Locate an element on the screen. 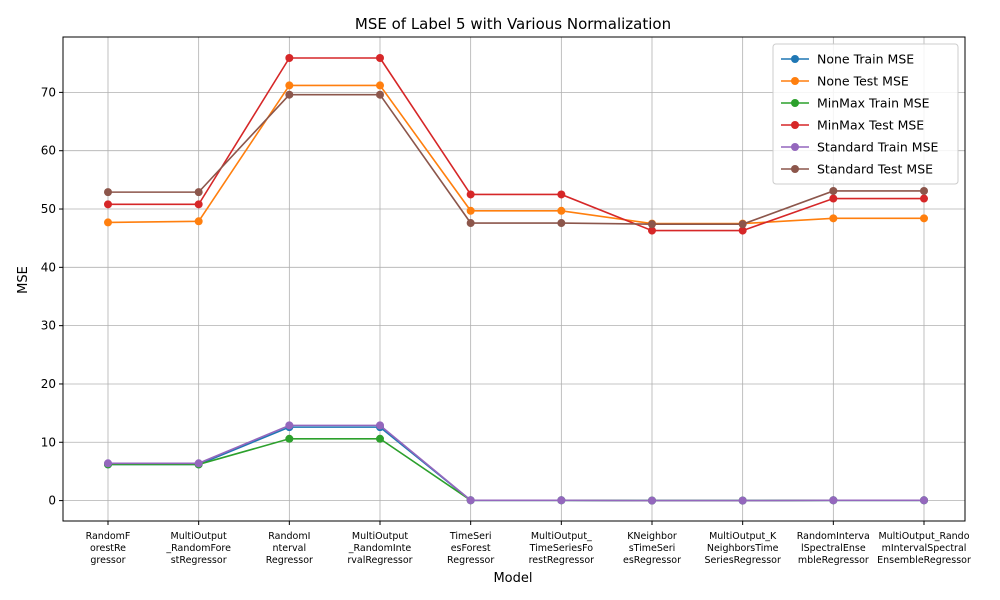 The height and width of the screenshot is (600, 1000). x-tick-label: MultiOutput _RandomFore stRegressor is located at coordinates (198, 548).